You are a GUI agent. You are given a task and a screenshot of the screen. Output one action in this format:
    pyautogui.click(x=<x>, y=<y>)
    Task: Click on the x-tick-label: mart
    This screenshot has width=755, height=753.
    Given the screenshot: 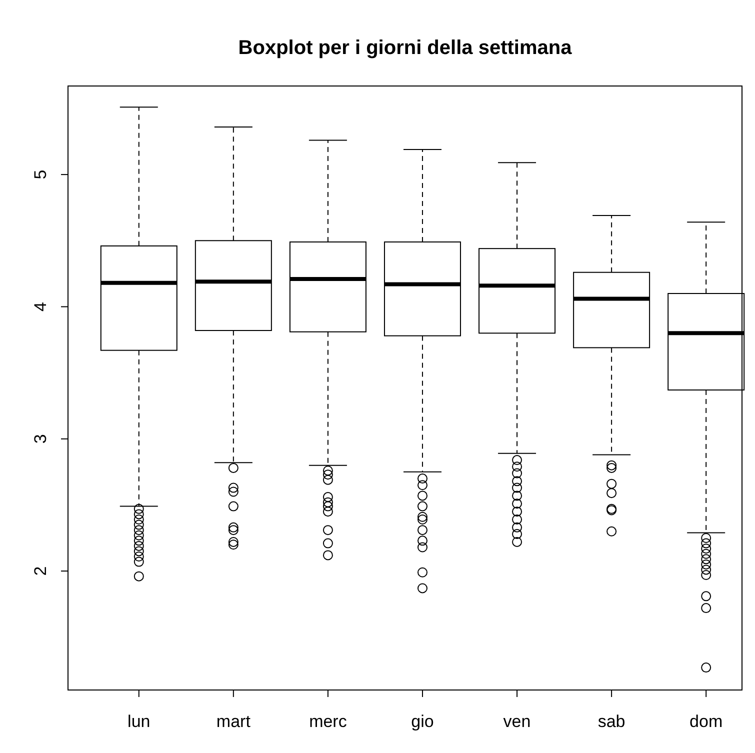 What is the action you would take?
    pyautogui.click(x=233, y=721)
    